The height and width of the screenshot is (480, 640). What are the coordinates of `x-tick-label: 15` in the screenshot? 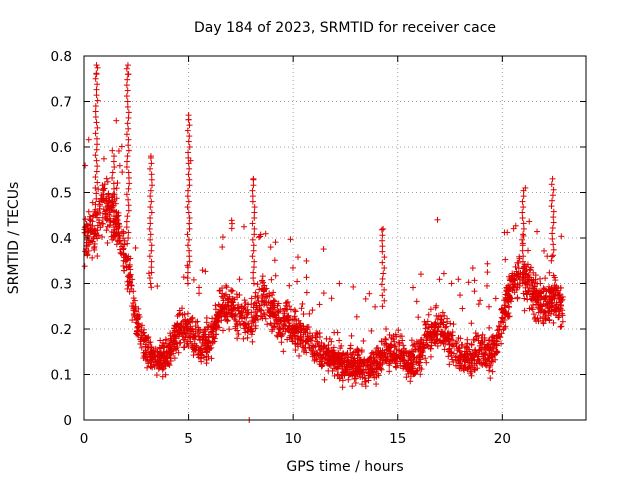 It's located at (397, 439).